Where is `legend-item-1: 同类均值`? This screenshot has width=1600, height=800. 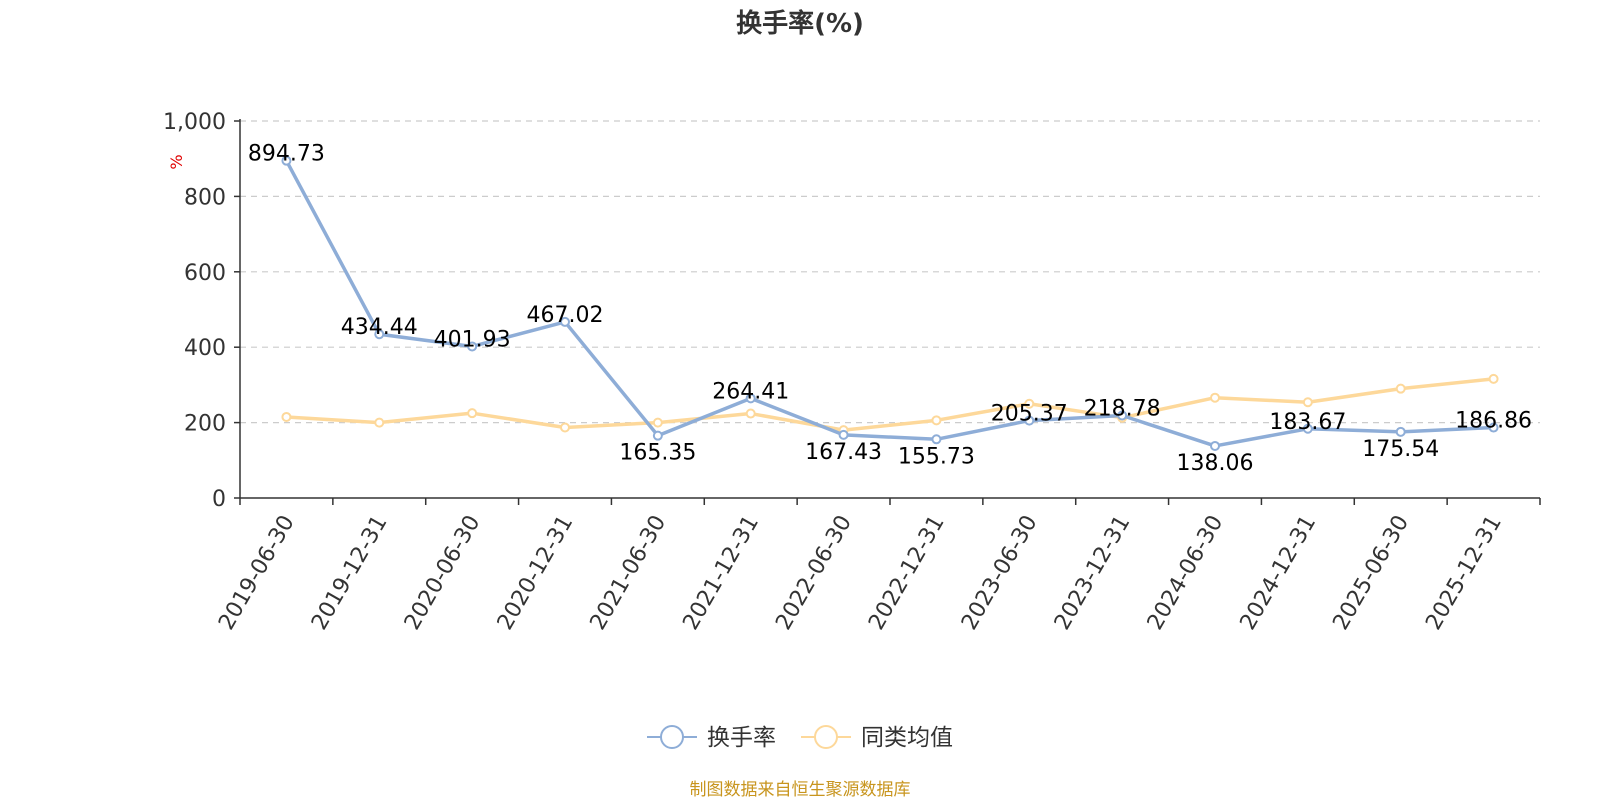
legend-item-1: 同类均值 is located at coordinates (877, 738).